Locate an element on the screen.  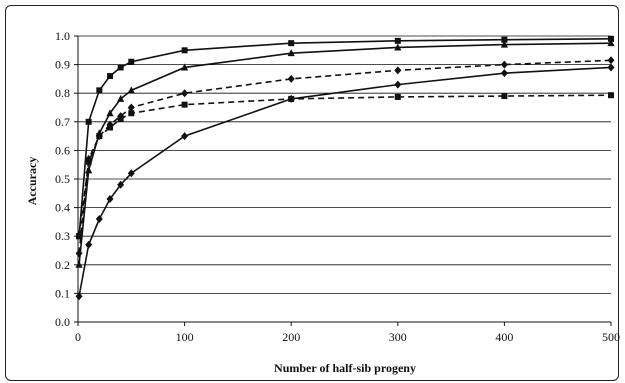
x-axis-label: Number of half-sib progeny is located at coordinates (345, 368).